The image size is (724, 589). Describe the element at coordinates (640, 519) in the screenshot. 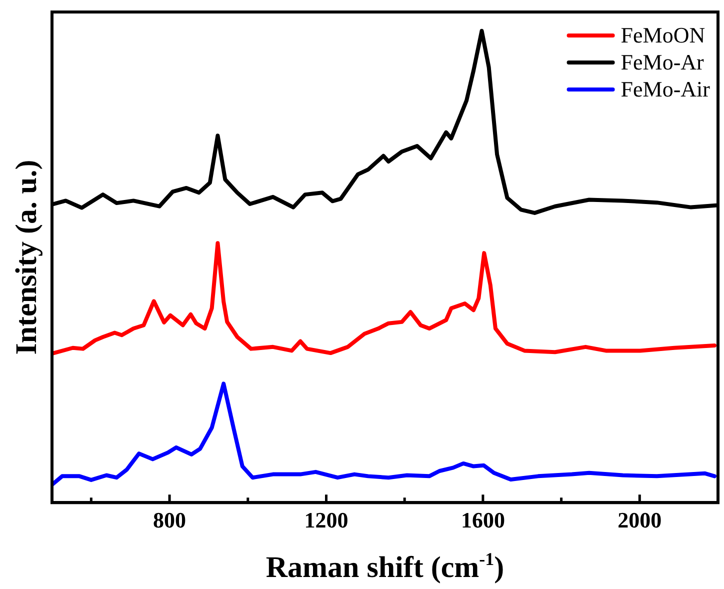

I see `x-tick-label: 2000` at that location.